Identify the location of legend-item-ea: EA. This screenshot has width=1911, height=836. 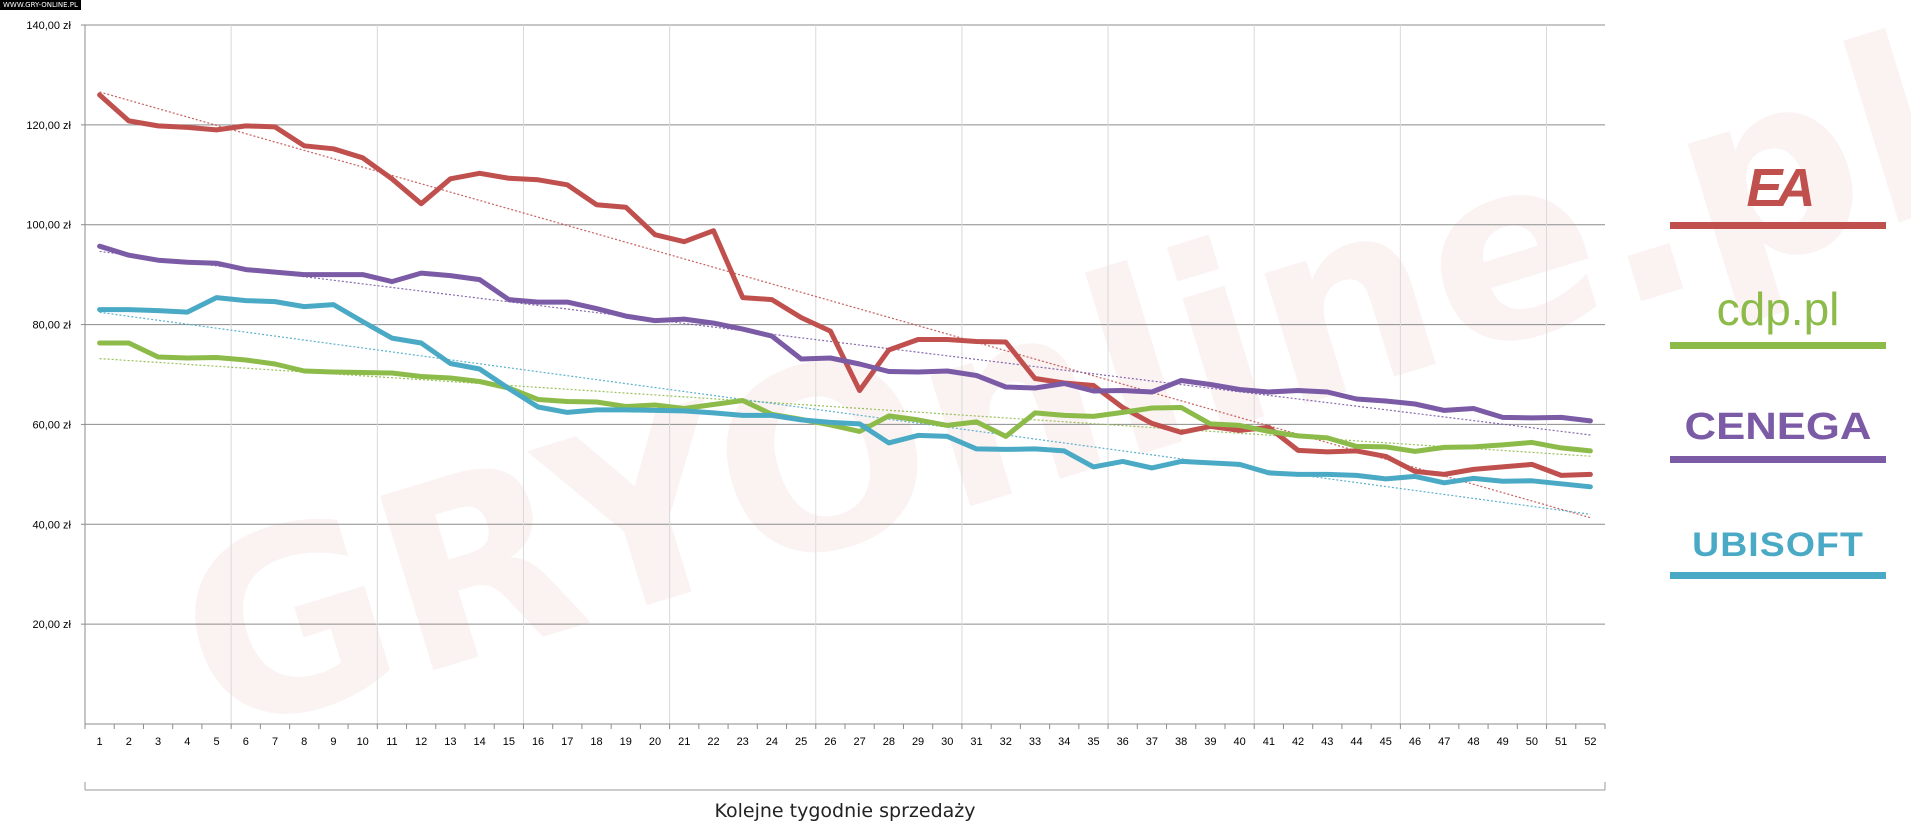
(1778, 194).